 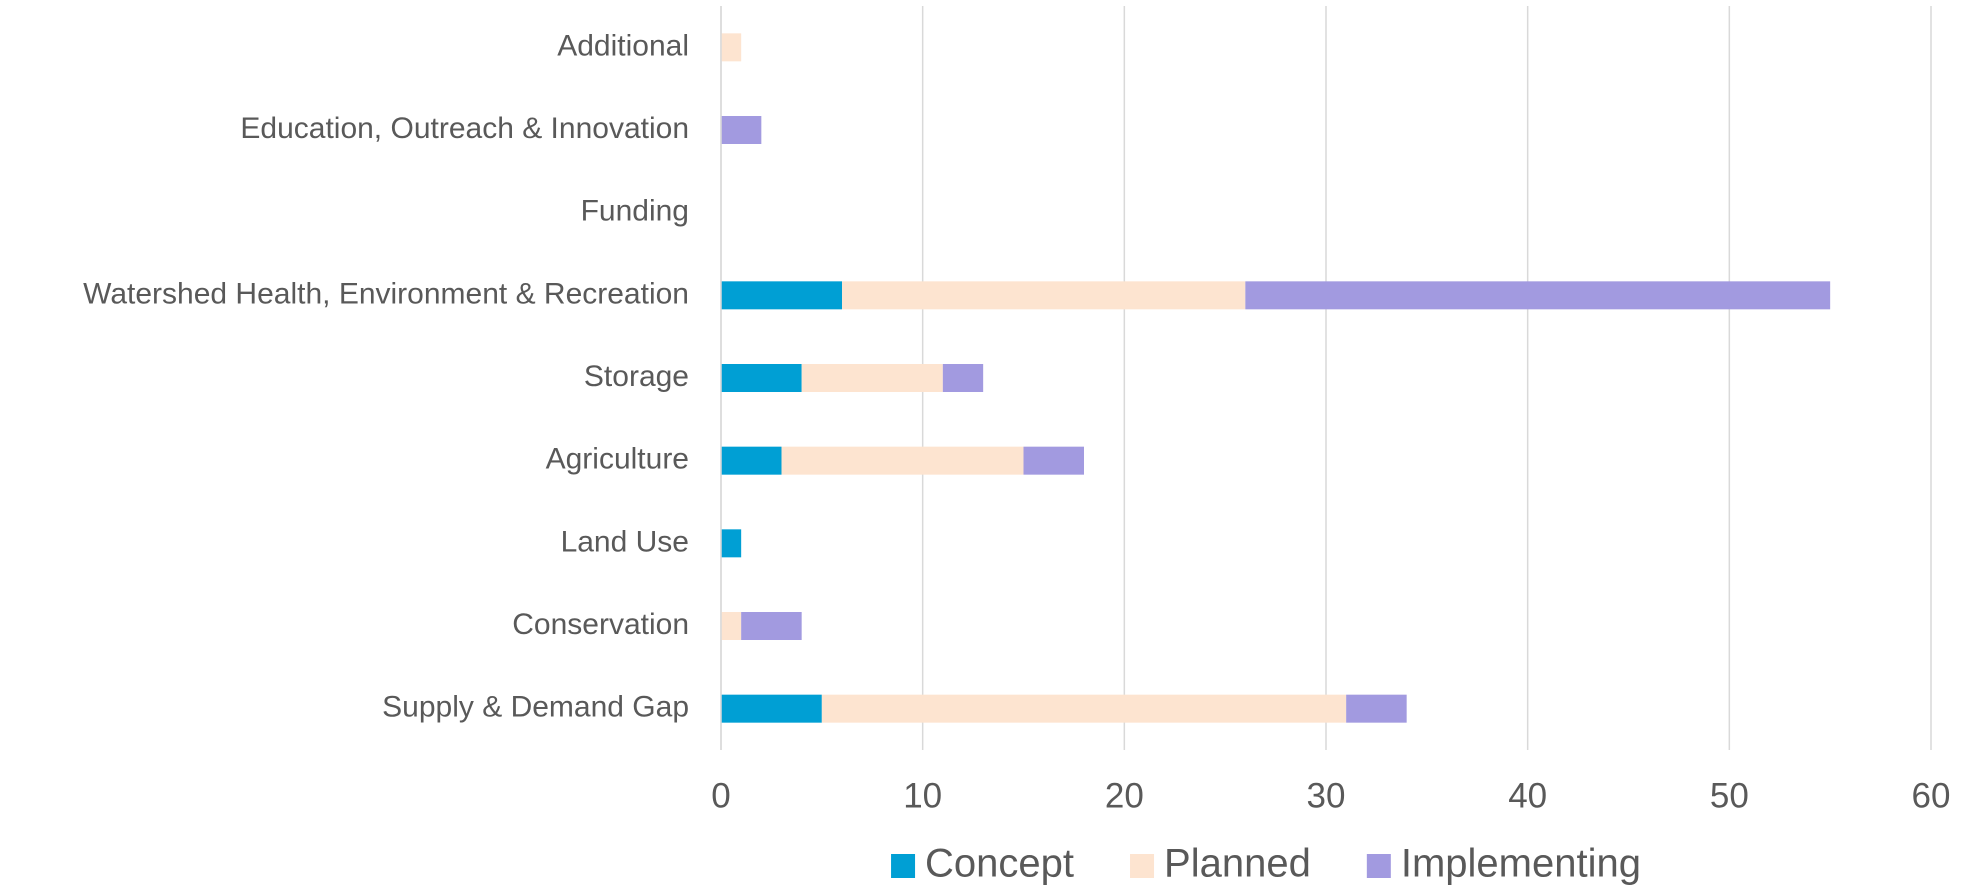 What do you see at coordinates (1521, 863) in the screenshot?
I see `legend-label: Implementing` at bounding box center [1521, 863].